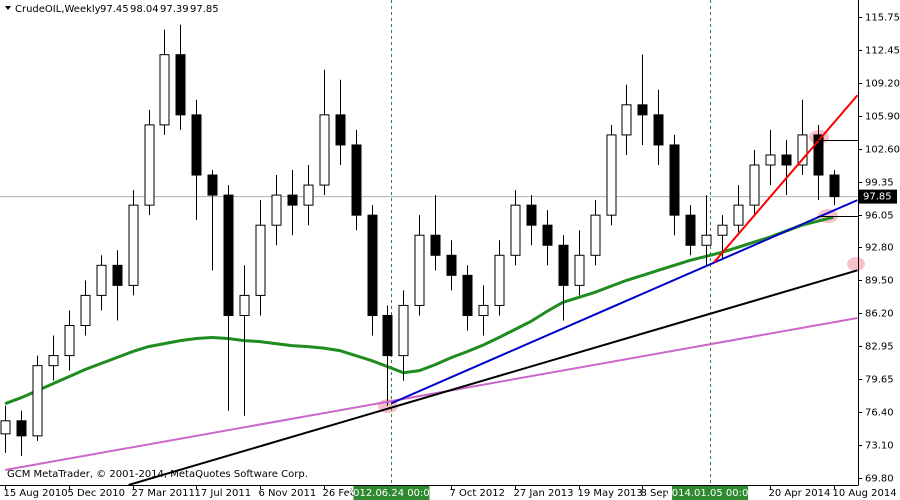 The height and width of the screenshot is (500, 900). I want to click on x-tick-label: 19 May 2013, so click(610, 493).